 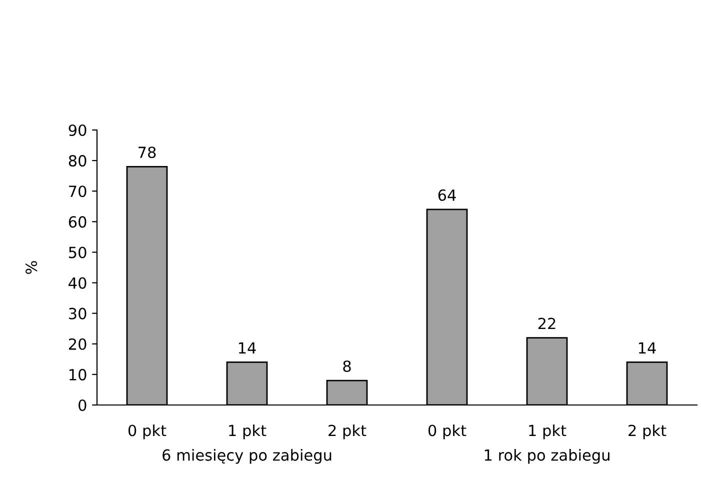 What do you see at coordinates (77, 283) in the screenshot?
I see `y-tick-label: 40` at bounding box center [77, 283].